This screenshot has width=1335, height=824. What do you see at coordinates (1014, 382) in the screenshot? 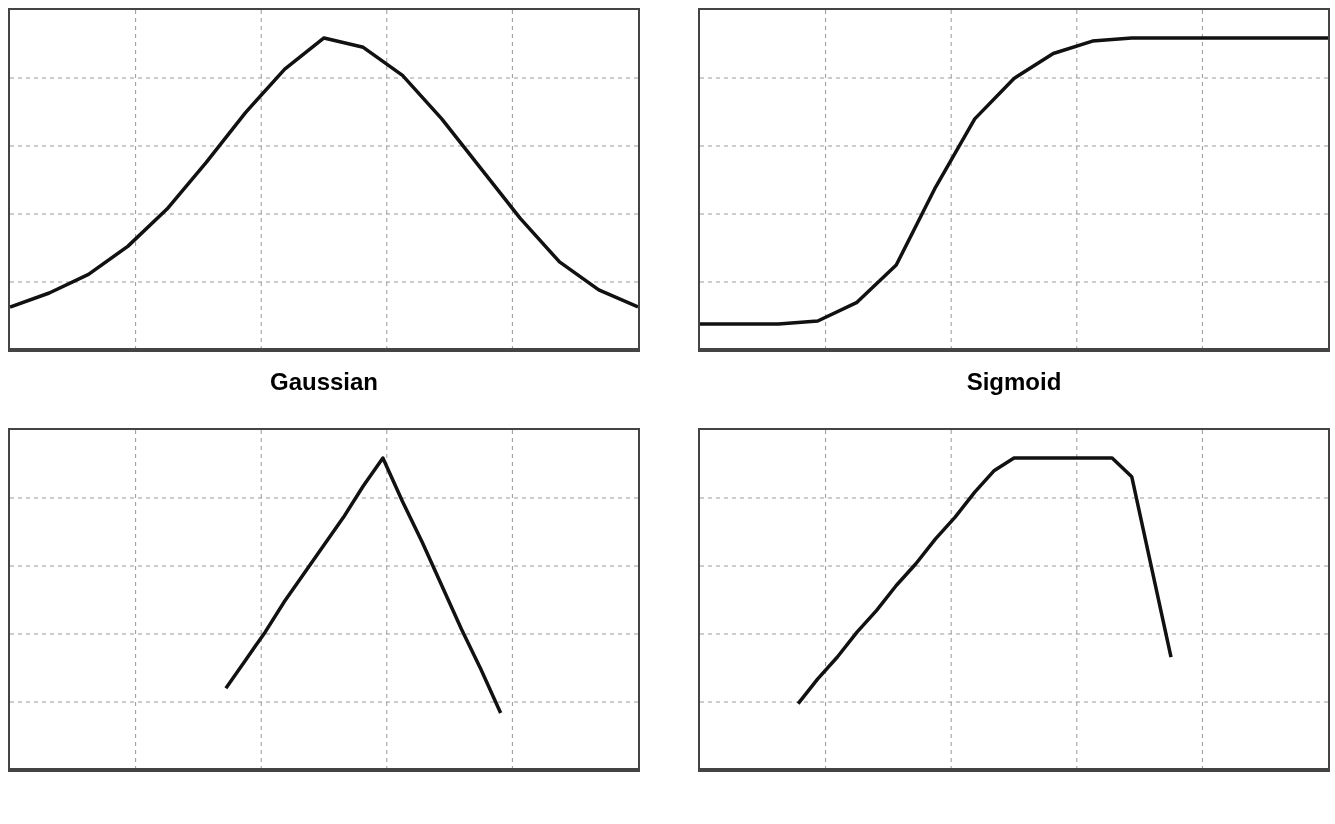
I see `text: Sigmoid` at bounding box center [1014, 382].